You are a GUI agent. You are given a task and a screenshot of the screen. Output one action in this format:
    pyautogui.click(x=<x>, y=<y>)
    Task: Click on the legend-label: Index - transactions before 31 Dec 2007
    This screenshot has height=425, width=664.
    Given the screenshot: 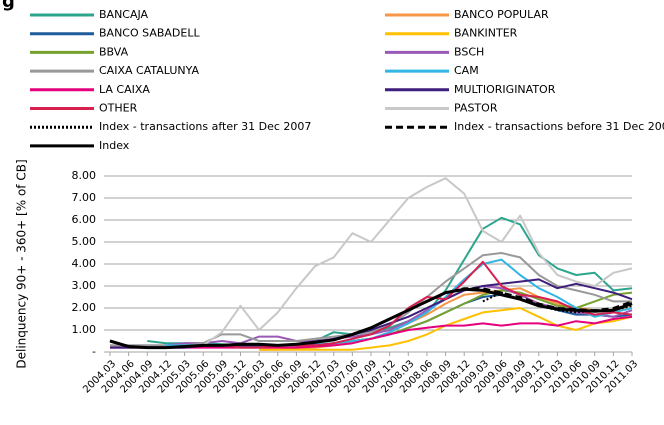 What is the action you would take?
    pyautogui.click(x=559, y=126)
    